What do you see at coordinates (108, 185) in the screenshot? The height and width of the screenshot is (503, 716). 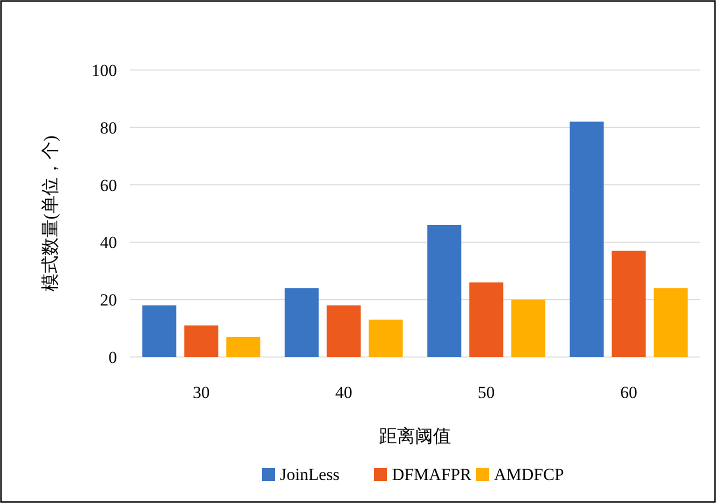 I see `ytick: 60` at bounding box center [108, 185].